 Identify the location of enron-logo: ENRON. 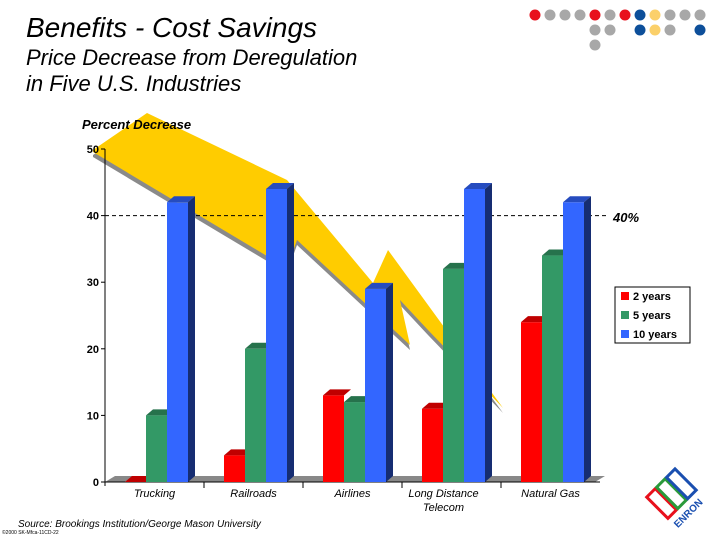
(674, 498).